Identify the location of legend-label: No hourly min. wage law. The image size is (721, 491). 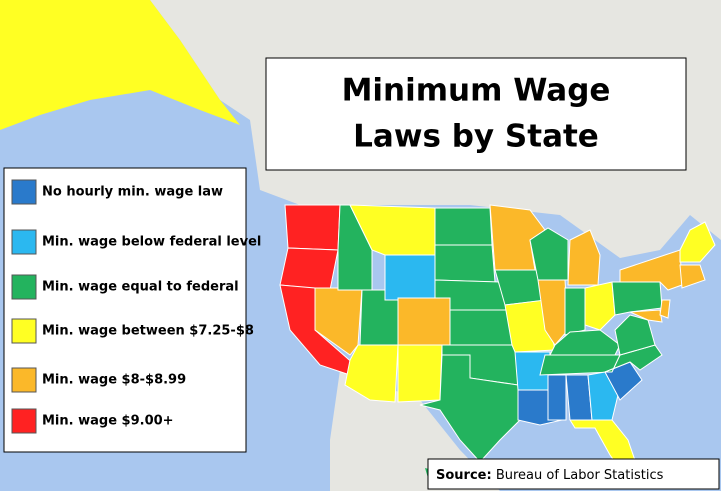
(132, 192).